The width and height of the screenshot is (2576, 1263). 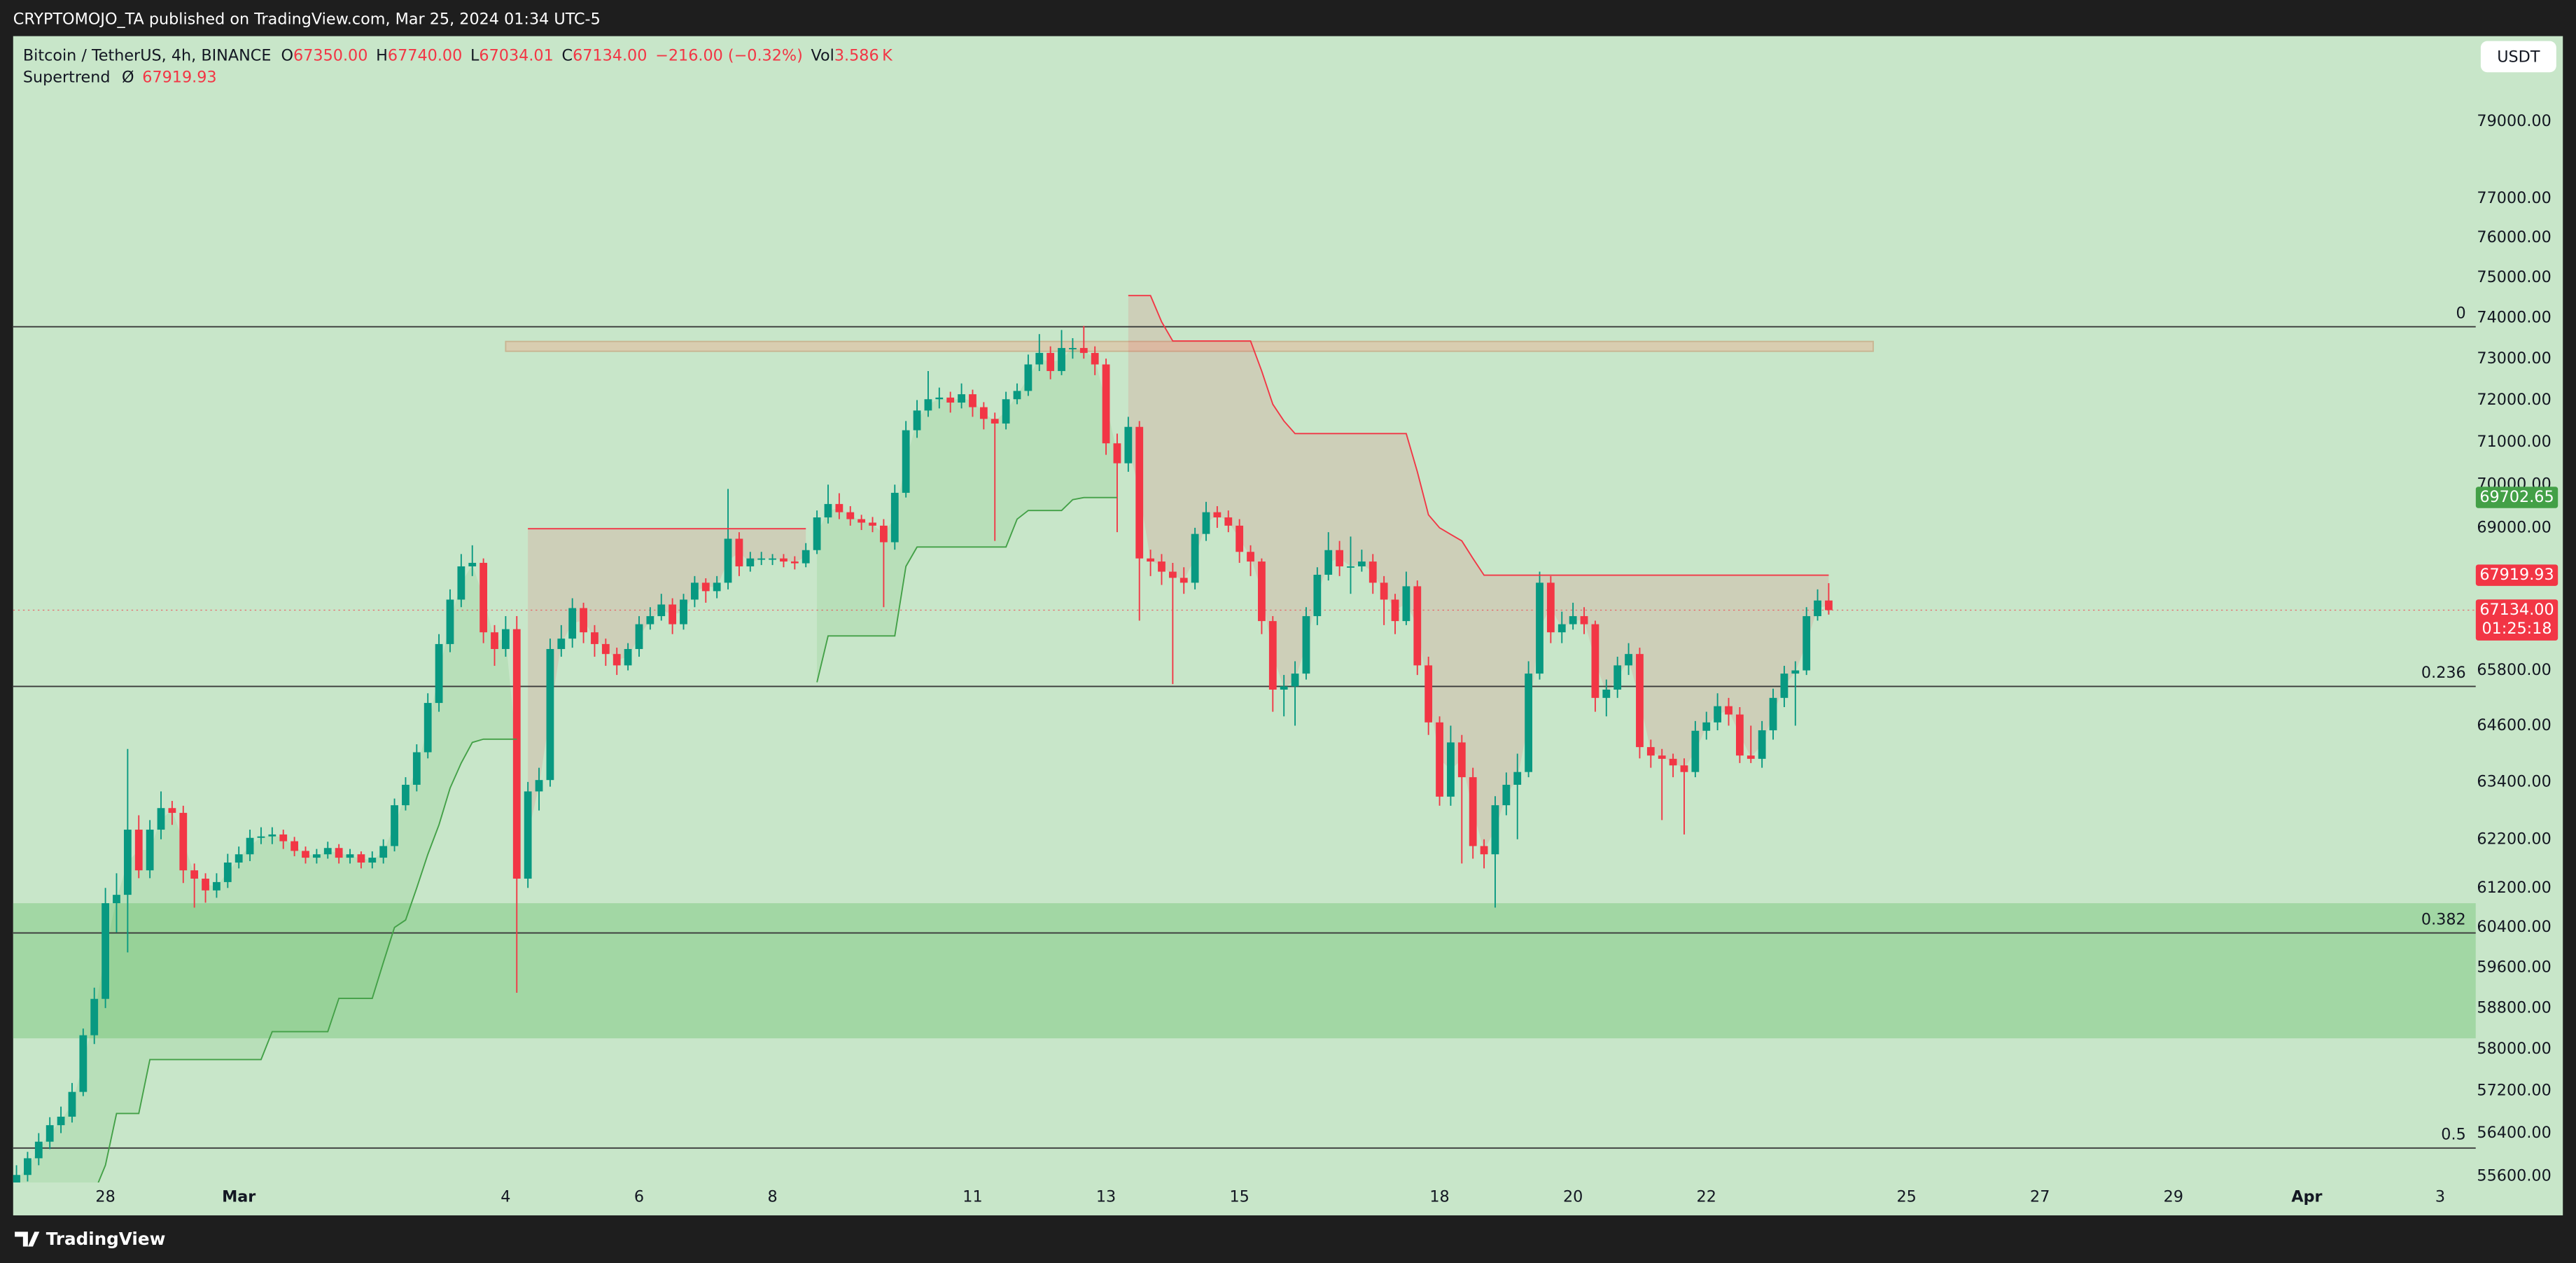 I want to click on legend-value: 67740.00, so click(x=425, y=55).